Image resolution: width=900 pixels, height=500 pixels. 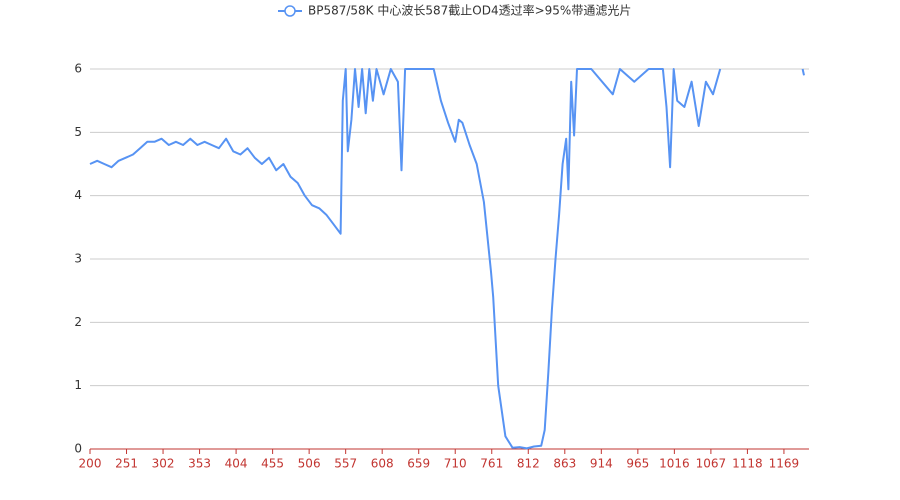 I want to click on x-tick-label: 557, so click(x=345, y=464).